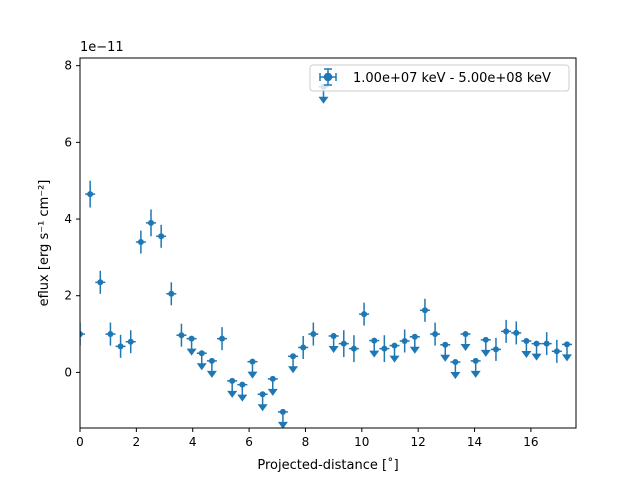 Image resolution: width=640 pixels, height=484 pixels. What do you see at coordinates (68, 219) in the screenshot?
I see `y-tick-label: 4` at bounding box center [68, 219].